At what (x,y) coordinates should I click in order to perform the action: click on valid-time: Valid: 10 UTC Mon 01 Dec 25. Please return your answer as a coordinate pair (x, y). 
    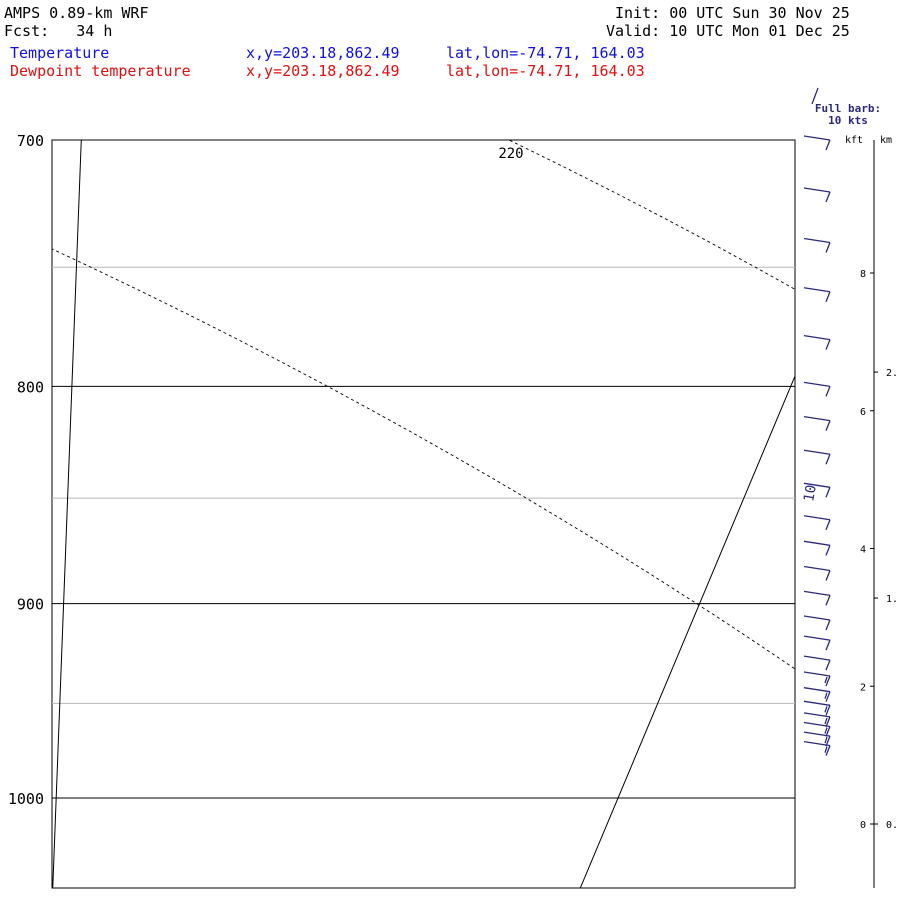
    Looking at the image, I should click on (728, 31).